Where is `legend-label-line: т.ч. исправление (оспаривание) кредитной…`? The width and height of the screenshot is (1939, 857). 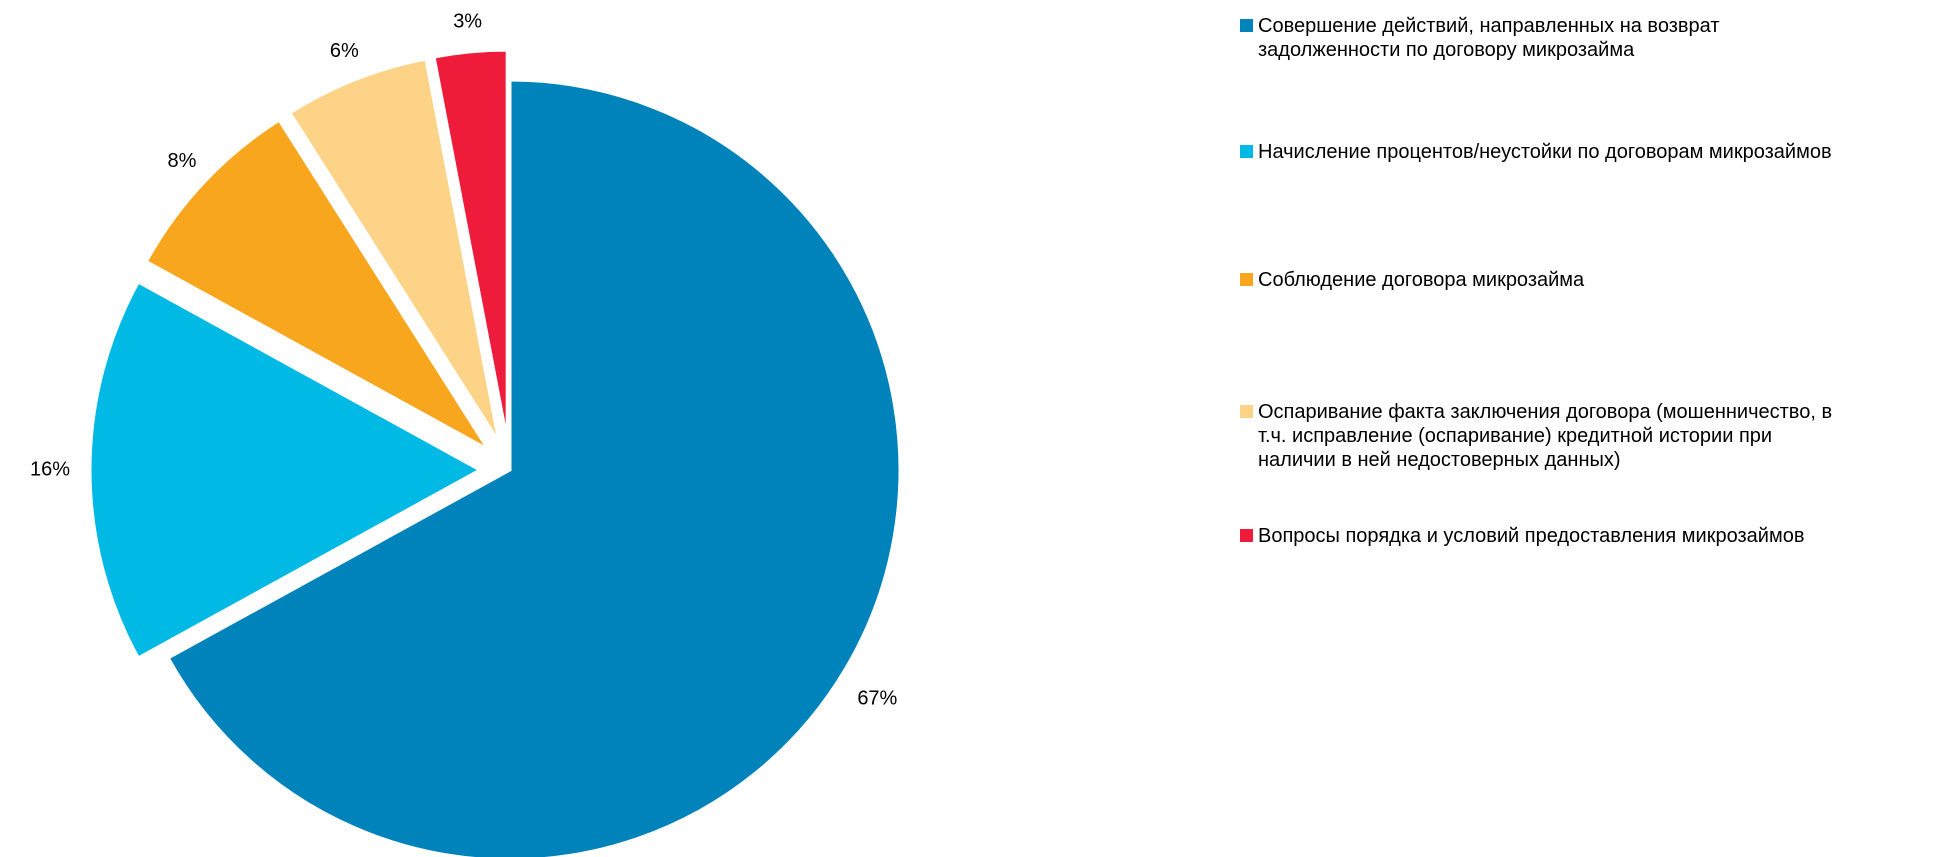 legend-label-line: т.ч. исправление (оспаривание) кредитной… is located at coordinates (1515, 436).